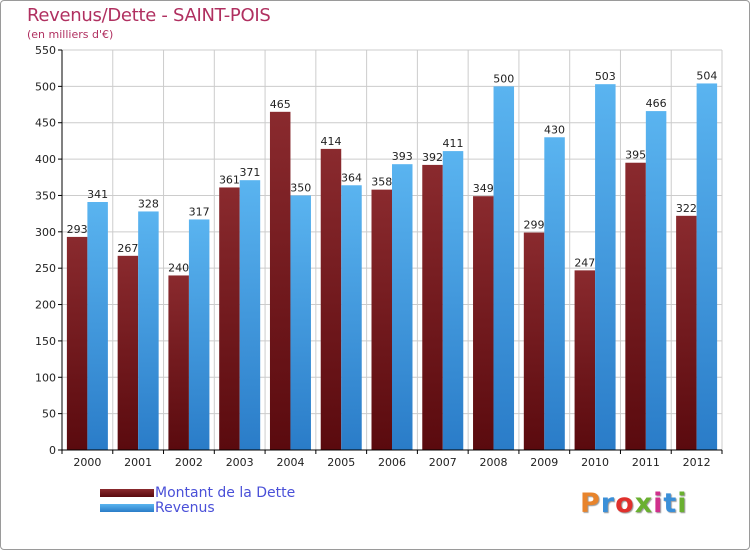 The width and height of the screenshot is (750, 550). What do you see at coordinates (534, 341) in the screenshot?
I see `bar-dette-2009` at bounding box center [534, 341].